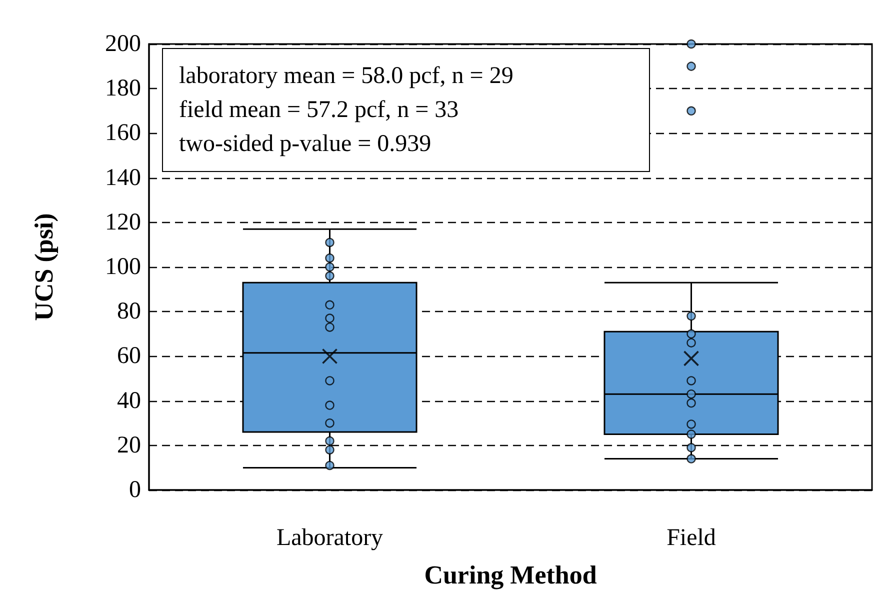 This screenshot has height=616, width=890. Describe the element at coordinates (135, 490) in the screenshot. I see `y-tick-label: 0` at that location.